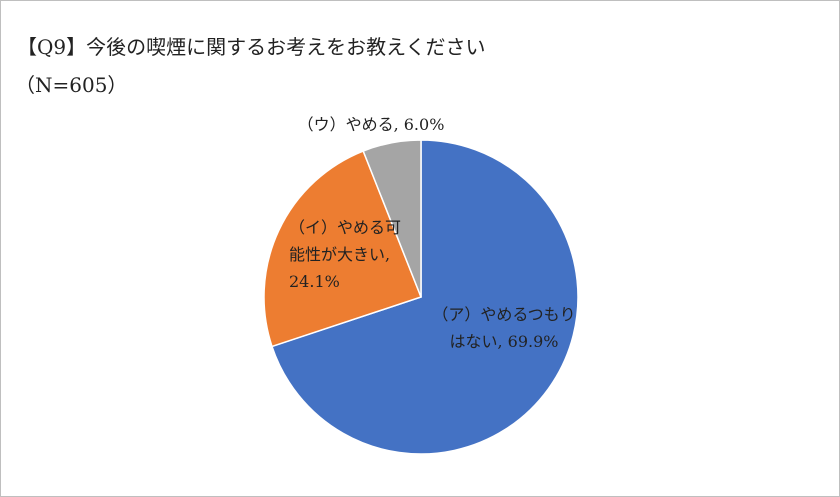 Image resolution: width=840 pixels, height=497 pixels. Describe the element at coordinates (71, 85) in the screenshot. I see `chart-subtitle: （N=605）` at that location.